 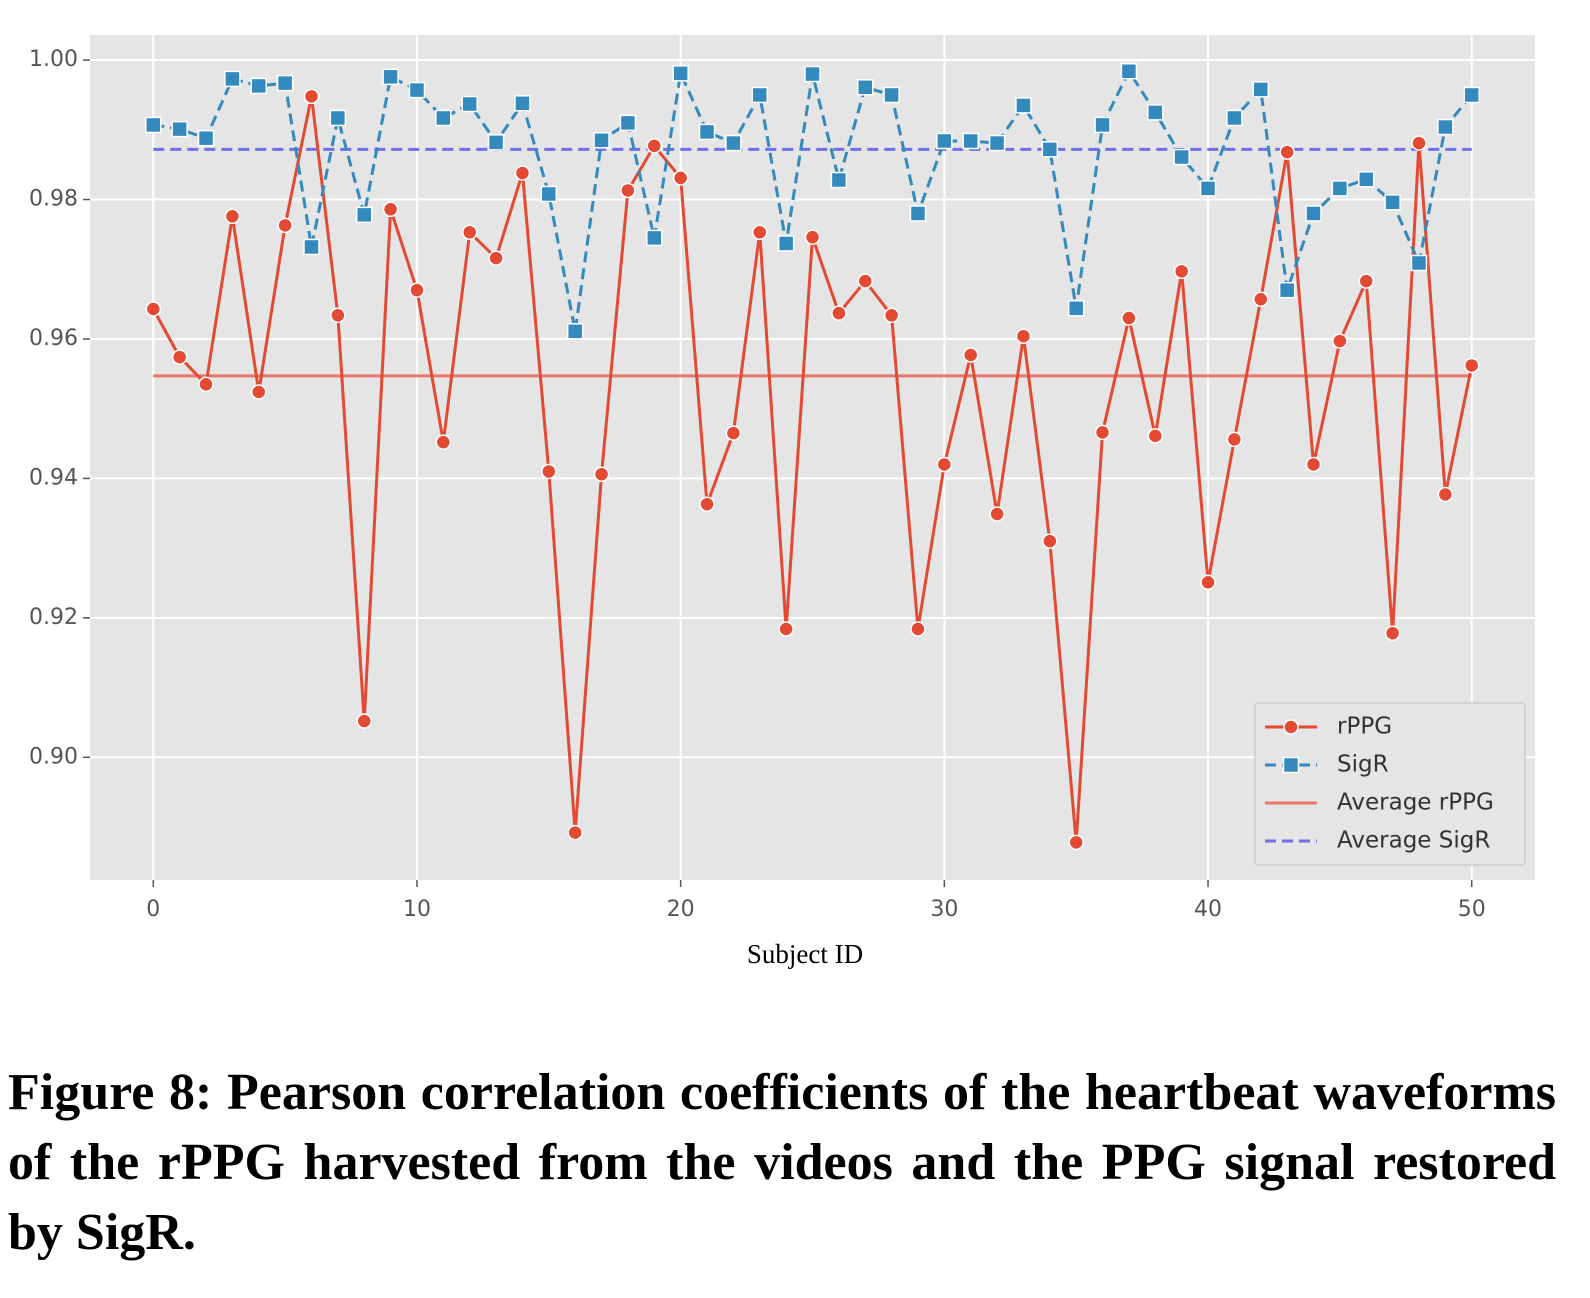 I want to click on legend-box, so click(x=1390, y=784).